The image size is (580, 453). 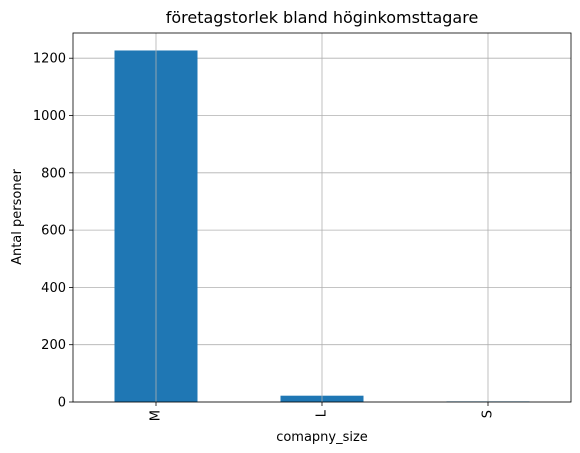 I want to click on x-tick-label: M, so click(x=156, y=415).